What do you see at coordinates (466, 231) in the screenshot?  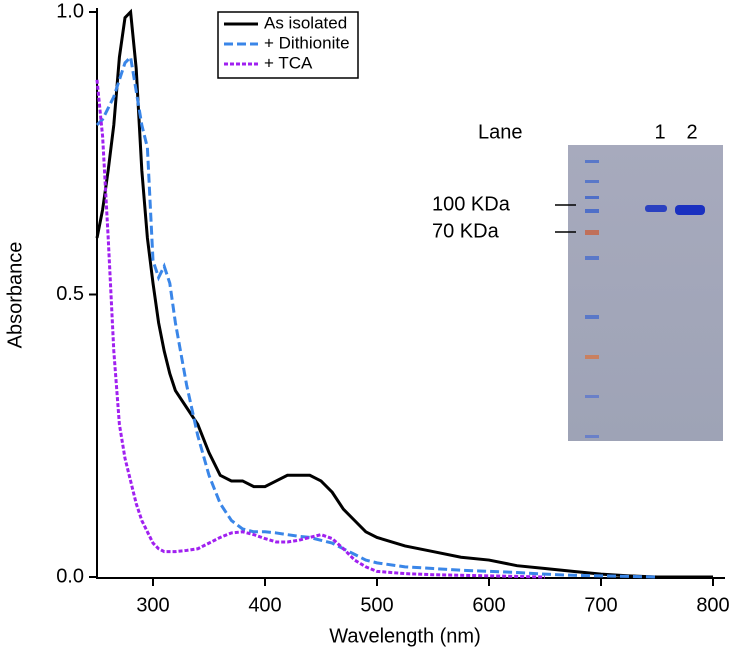 I see `marker-label: 70 KDa` at bounding box center [466, 231].